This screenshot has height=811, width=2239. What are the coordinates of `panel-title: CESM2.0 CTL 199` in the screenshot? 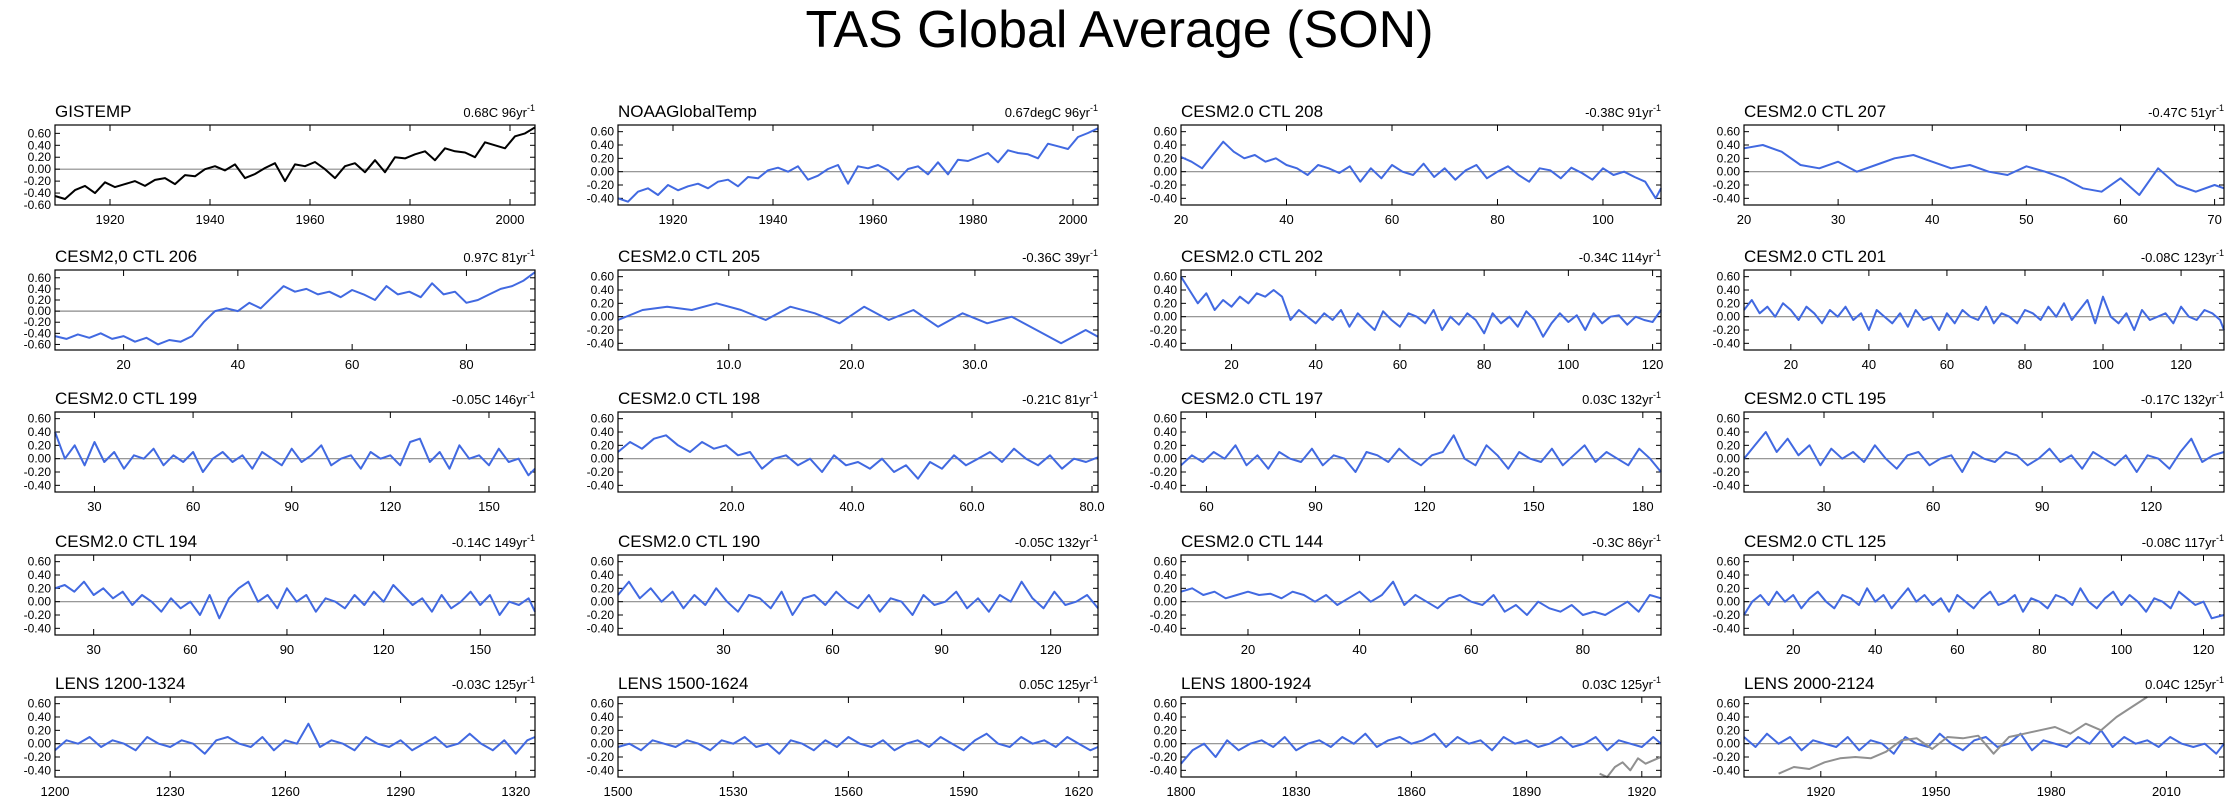 It's located at (126, 398).